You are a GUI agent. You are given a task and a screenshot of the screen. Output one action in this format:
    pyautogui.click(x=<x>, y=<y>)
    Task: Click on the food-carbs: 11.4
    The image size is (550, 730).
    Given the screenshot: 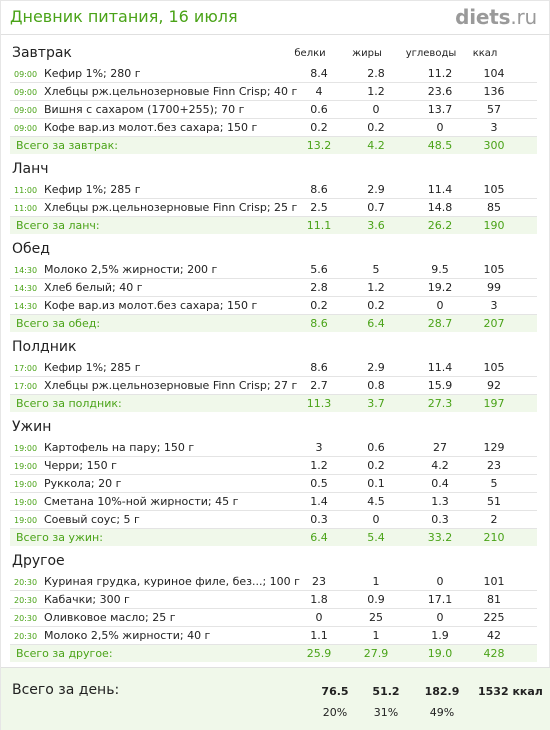 What is the action you would take?
    pyautogui.click(x=440, y=189)
    